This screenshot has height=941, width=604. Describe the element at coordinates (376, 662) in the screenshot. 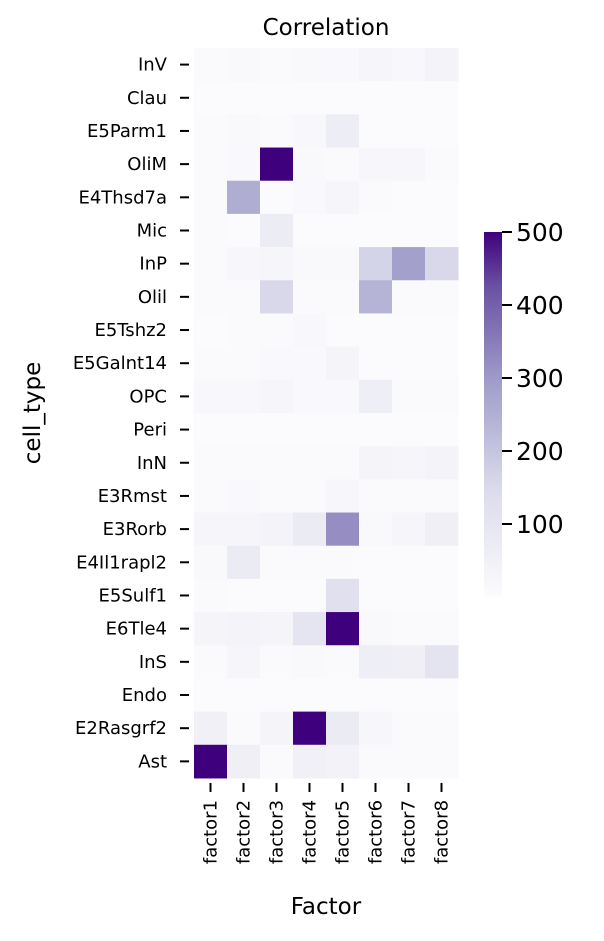

I see `heatmap-cell-InS-factor6` at that location.